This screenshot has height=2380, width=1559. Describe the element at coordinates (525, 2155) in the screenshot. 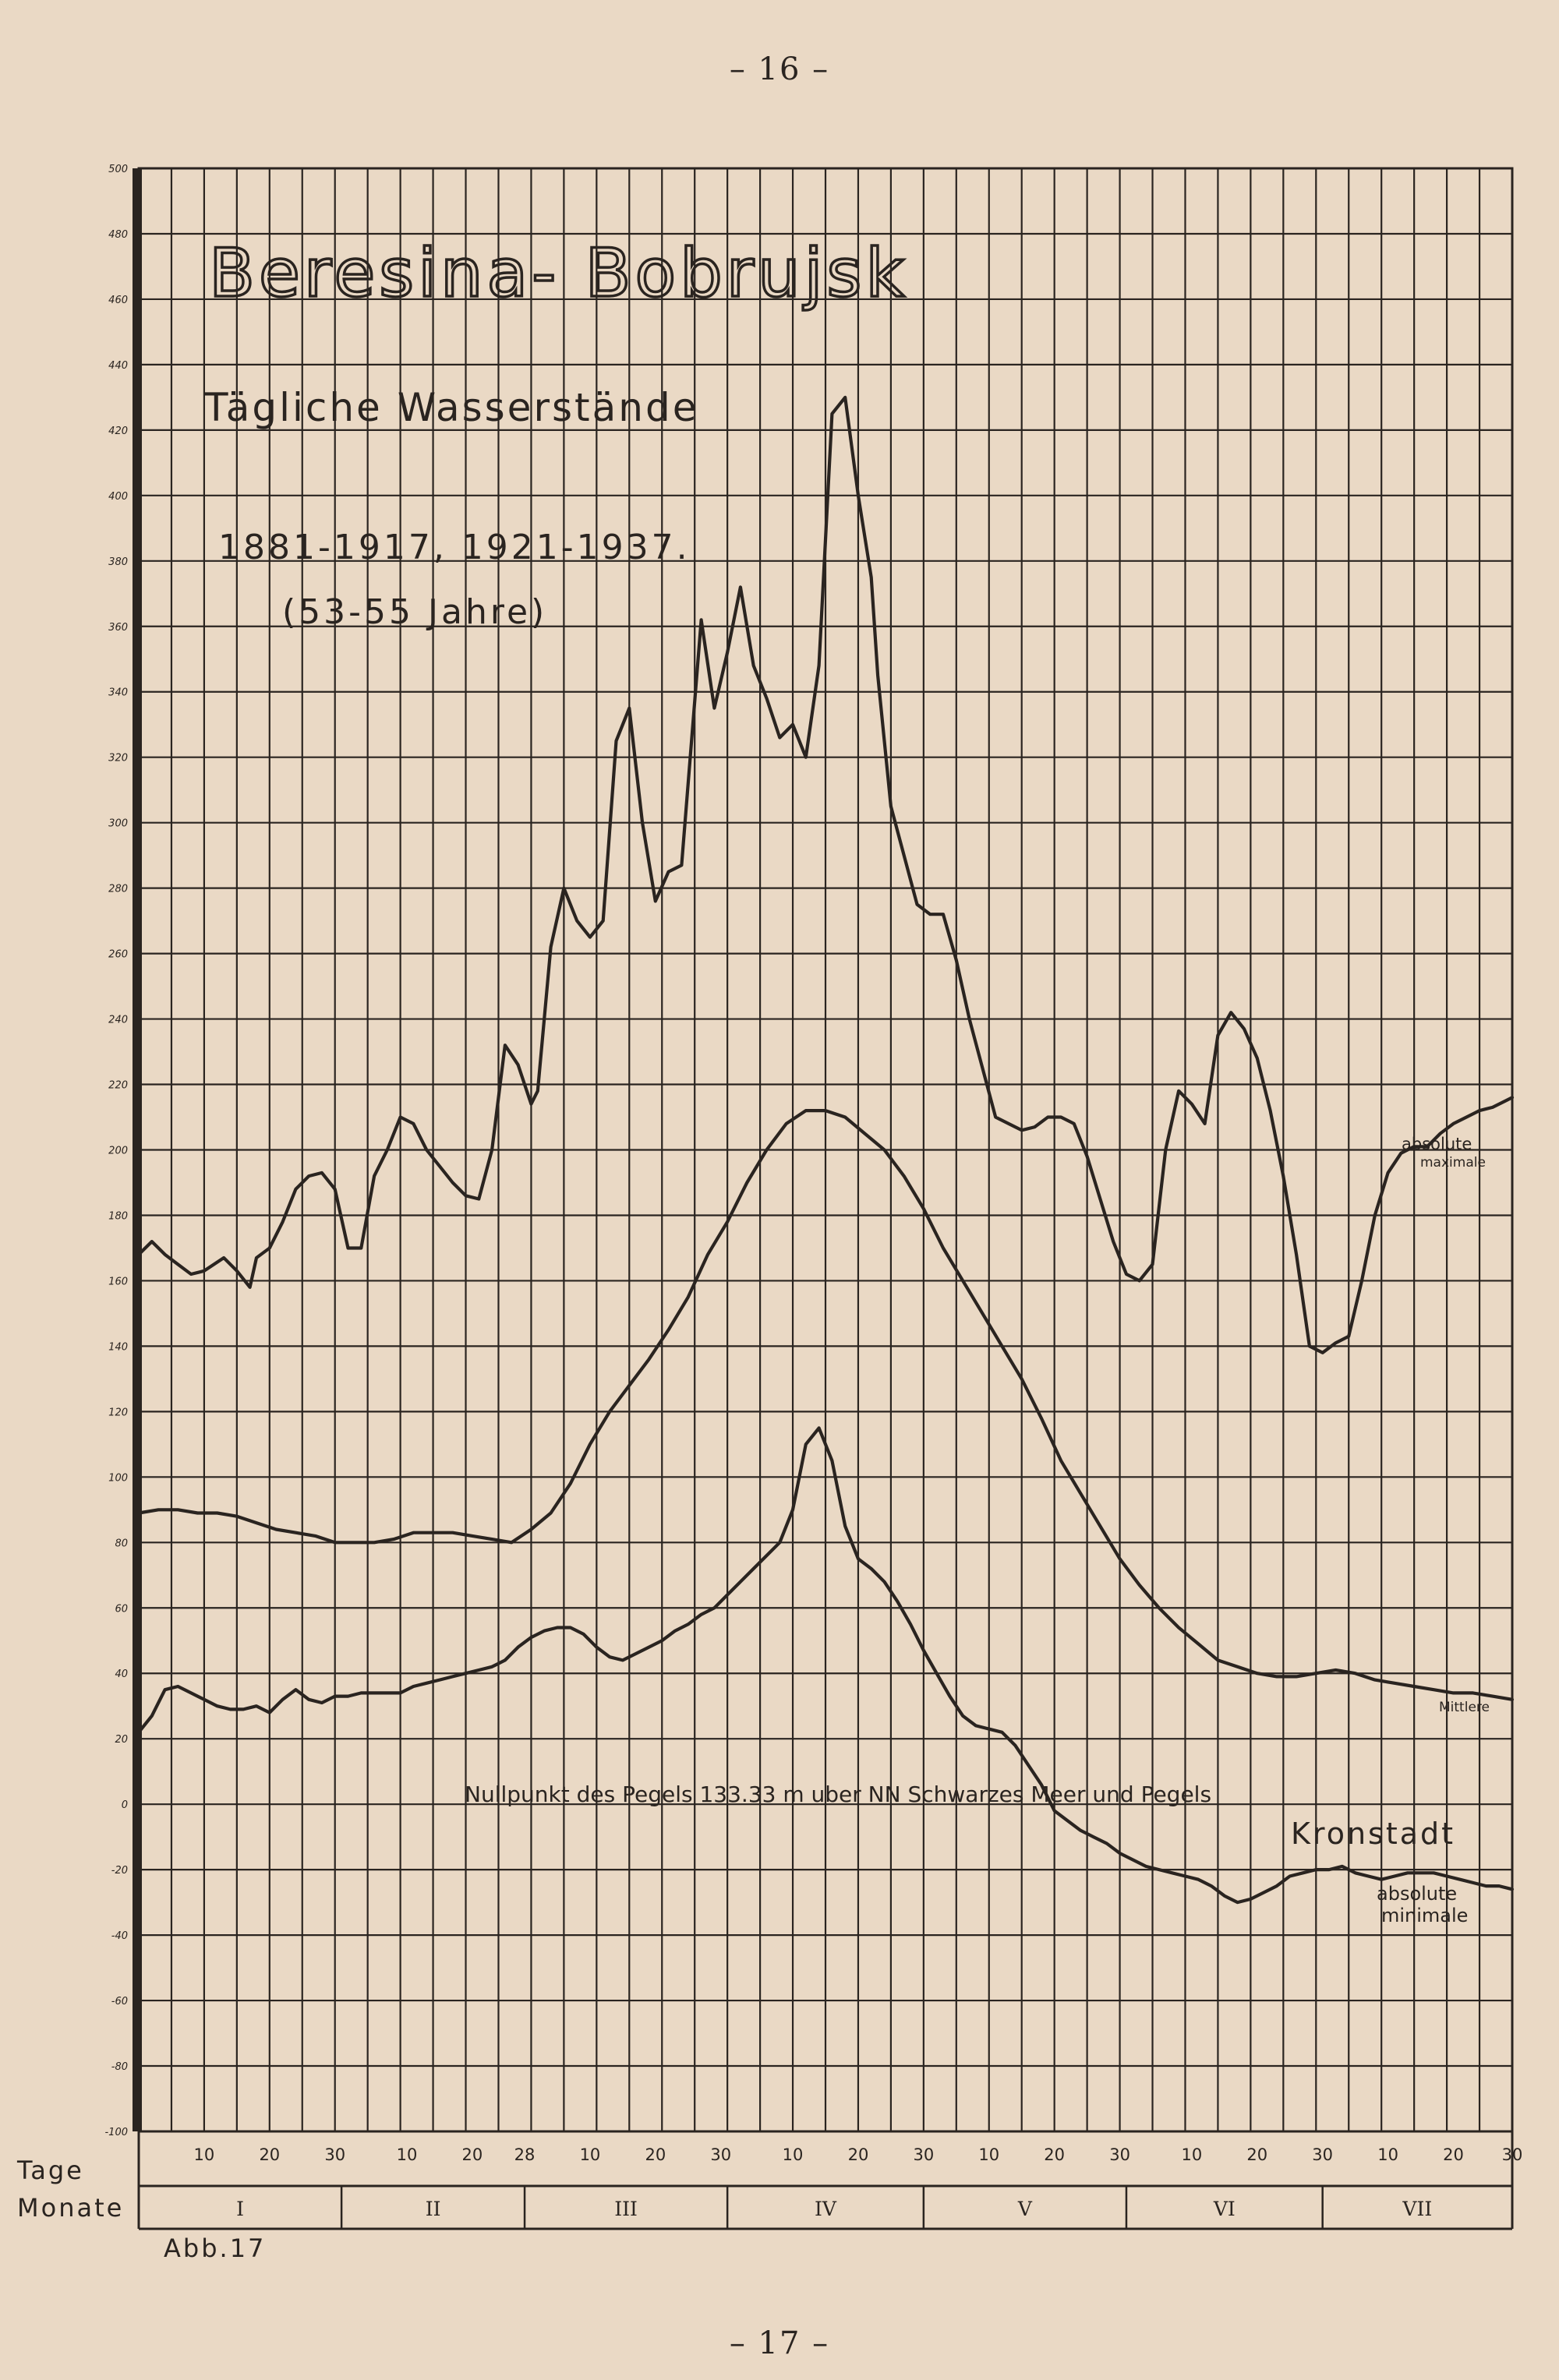

I see `day-tick-label: 28` at that location.